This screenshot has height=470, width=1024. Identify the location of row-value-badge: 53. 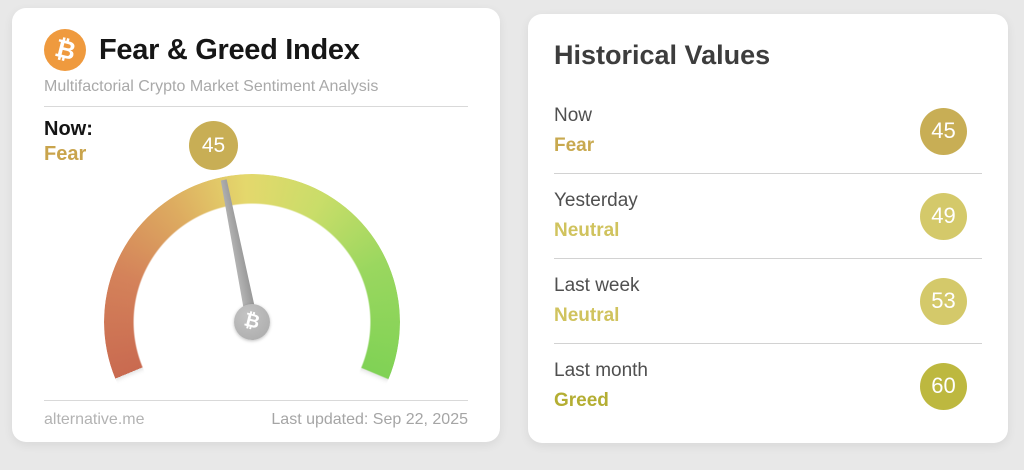
(943, 301).